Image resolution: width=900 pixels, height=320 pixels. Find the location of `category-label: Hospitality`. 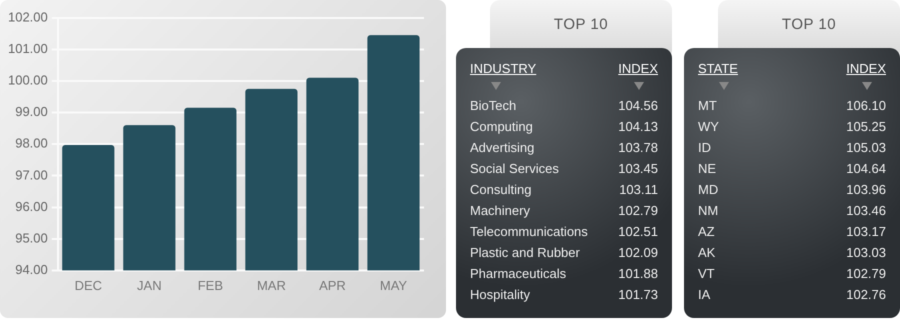

category-label: Hospitality is located at coordinates (500, 294).